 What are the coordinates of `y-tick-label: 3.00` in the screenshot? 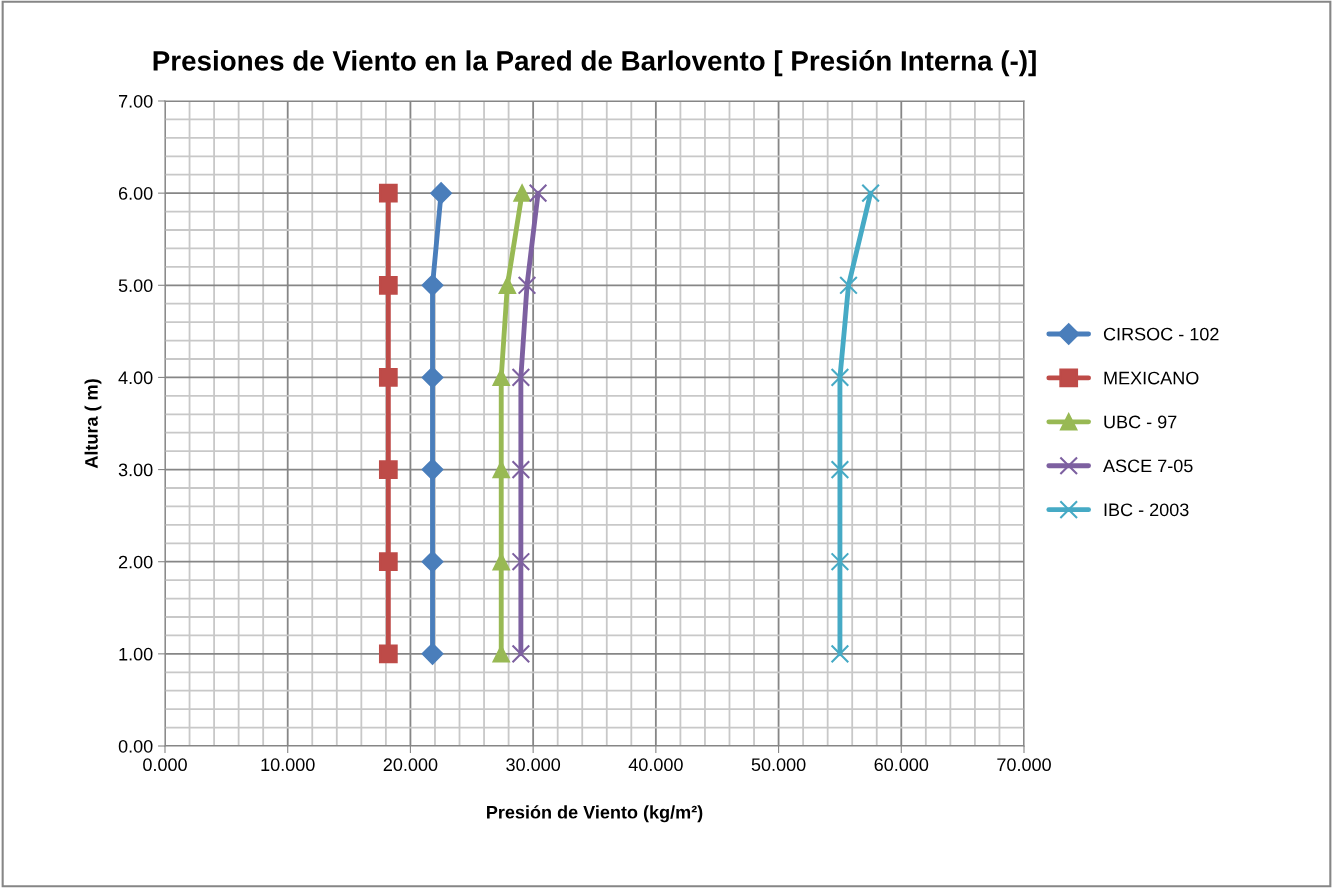 It's located at (135, 470).